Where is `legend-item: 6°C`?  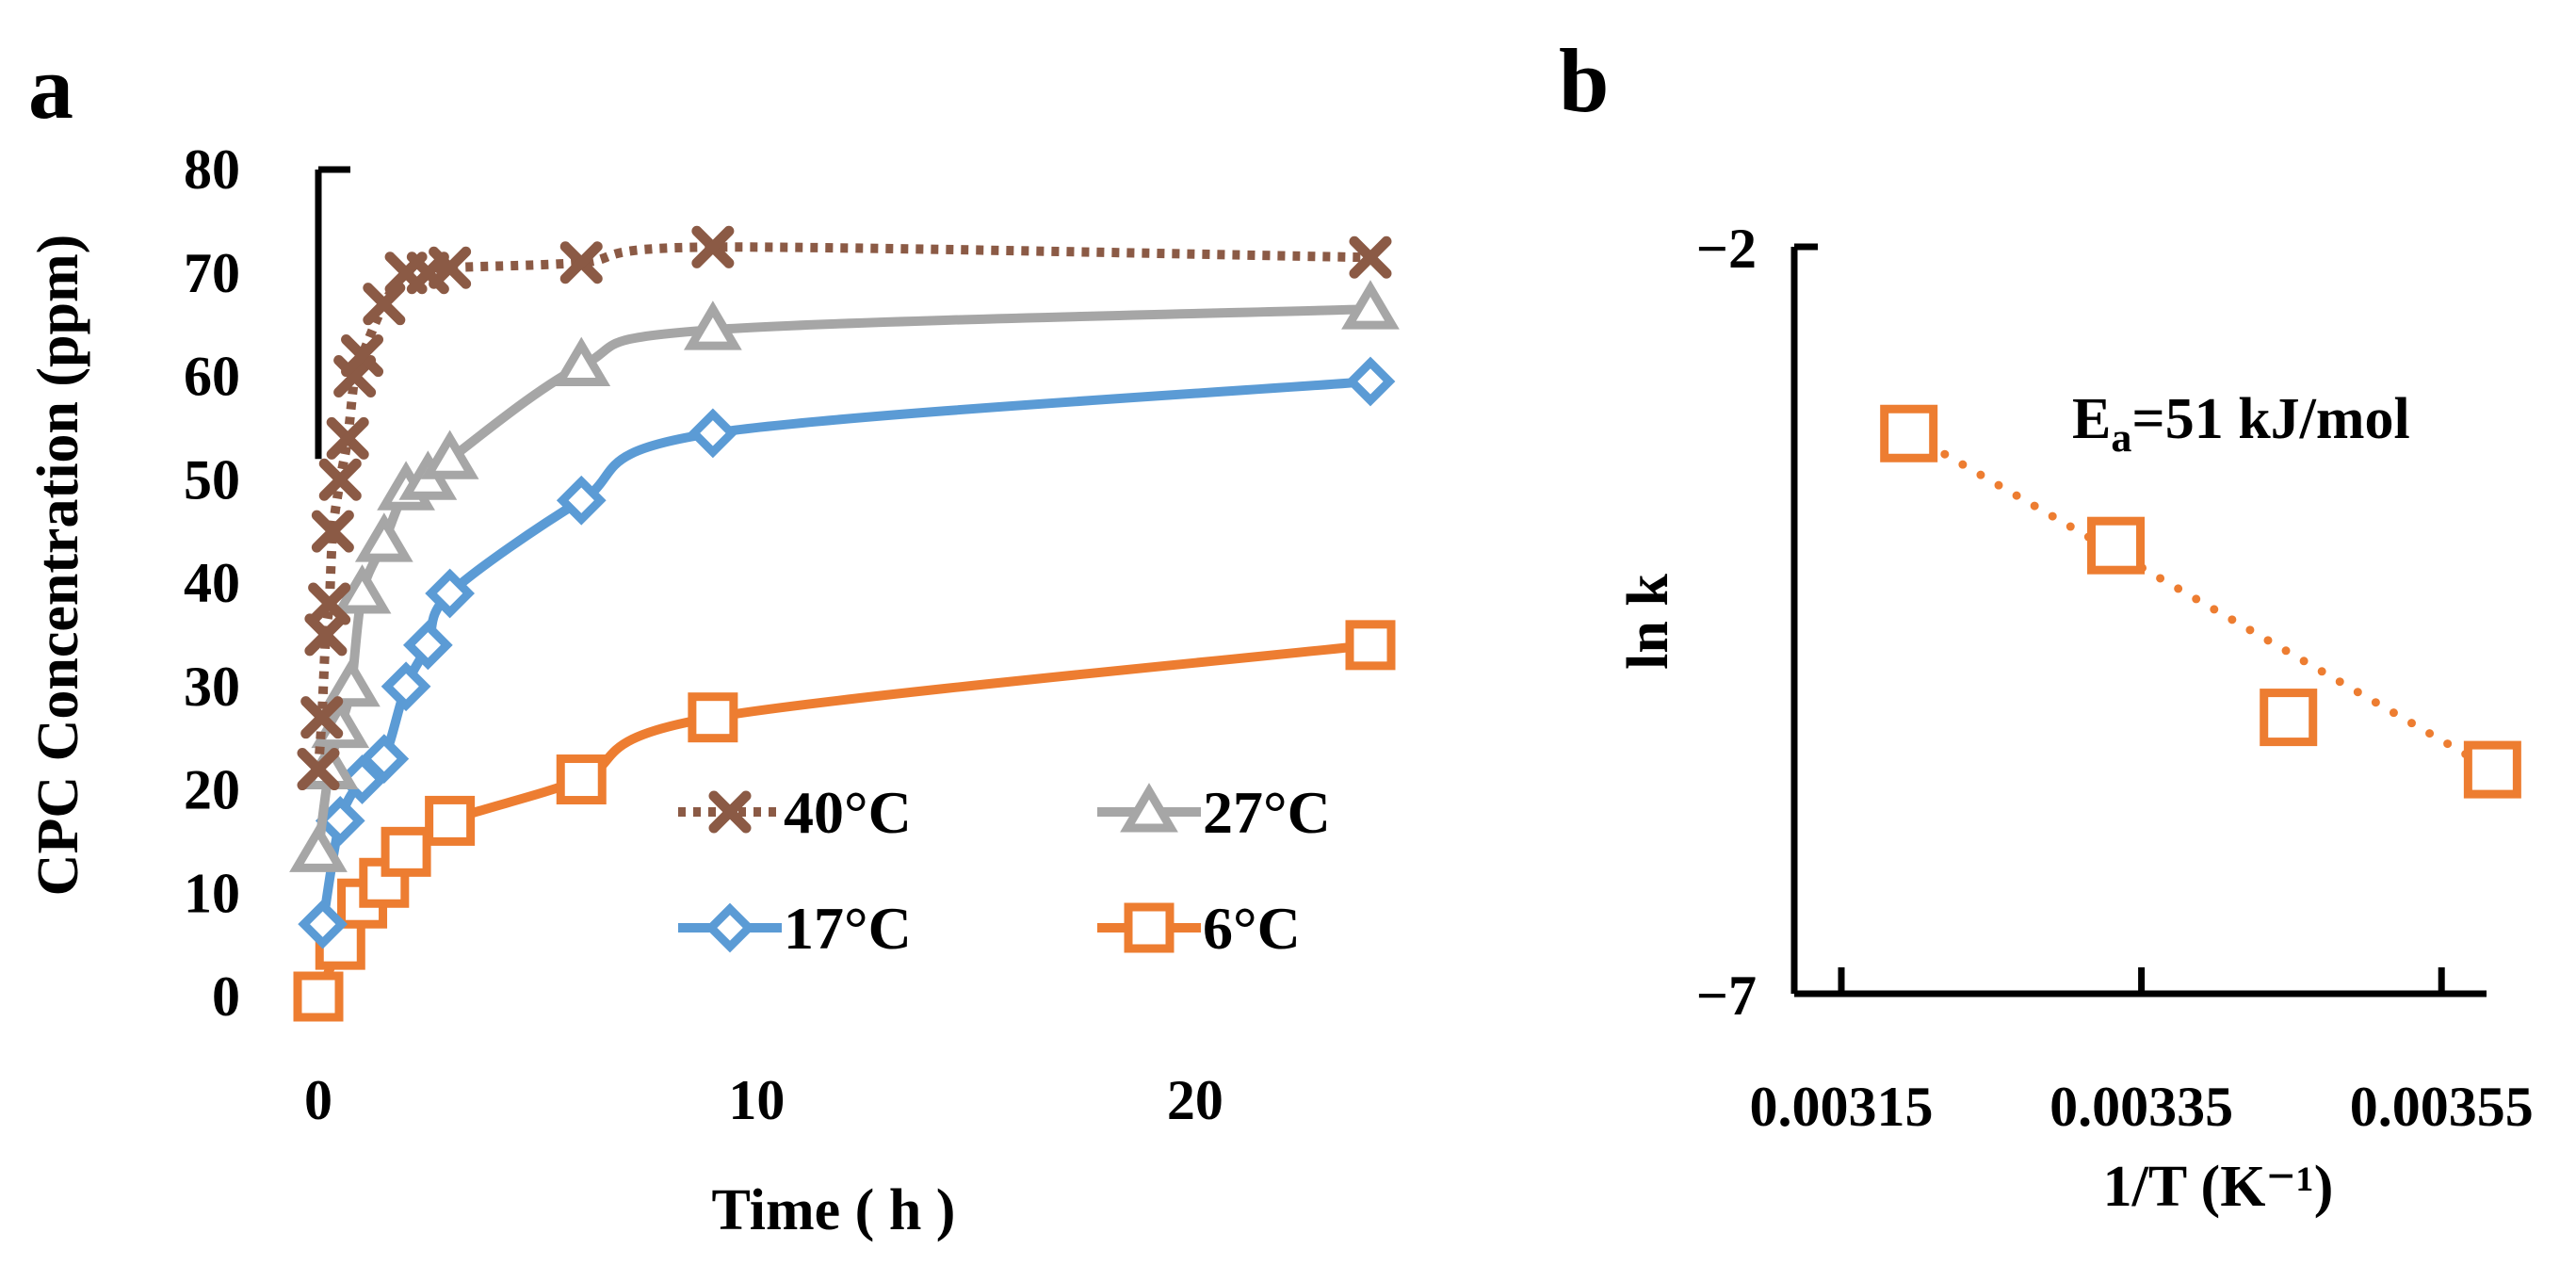
legend-item: 6°C is located at coordinates (1199, 929).